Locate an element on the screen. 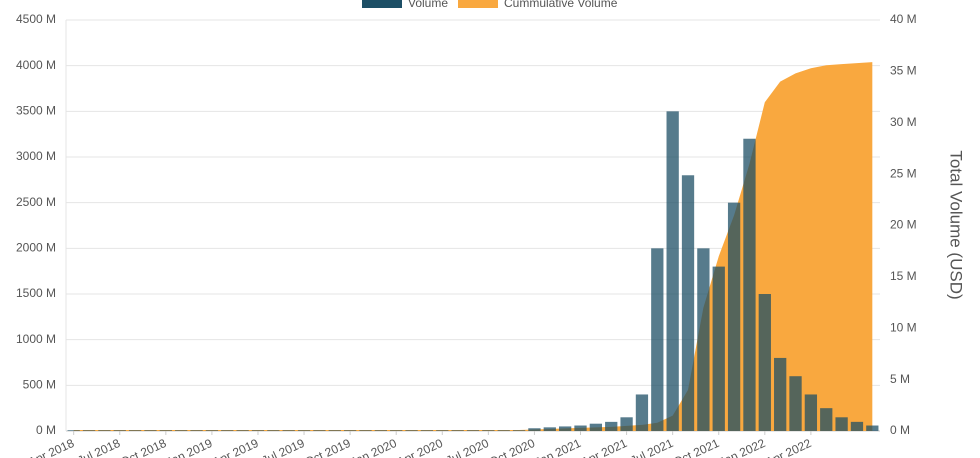 This screenshot has height=458, width=980. y-tick-label: 4500 M is located at coordinates (36, 19).